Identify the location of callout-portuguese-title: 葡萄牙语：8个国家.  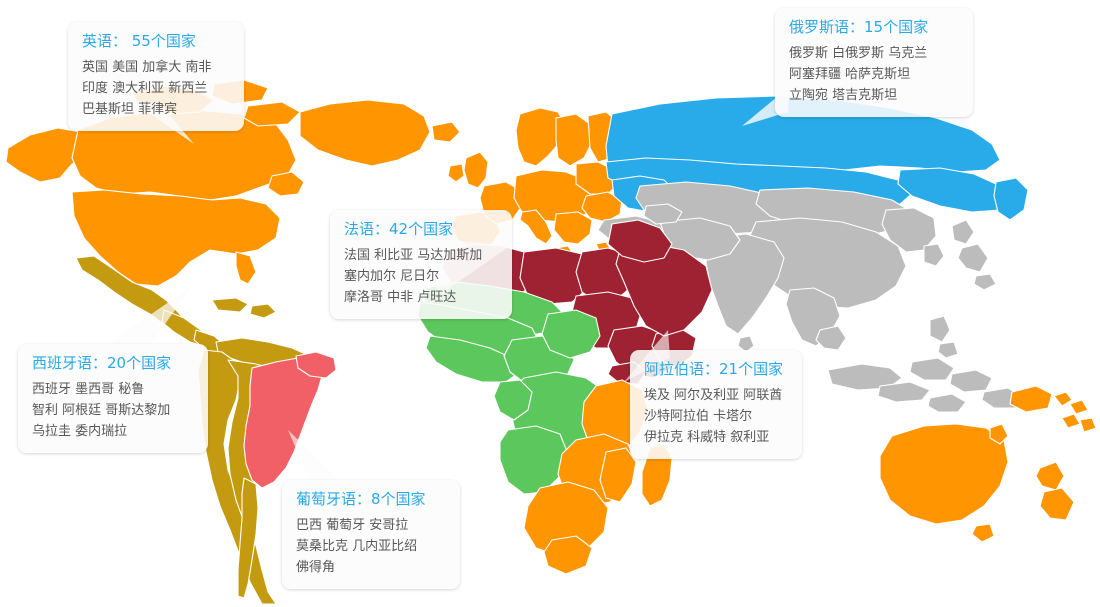
(361, 499).